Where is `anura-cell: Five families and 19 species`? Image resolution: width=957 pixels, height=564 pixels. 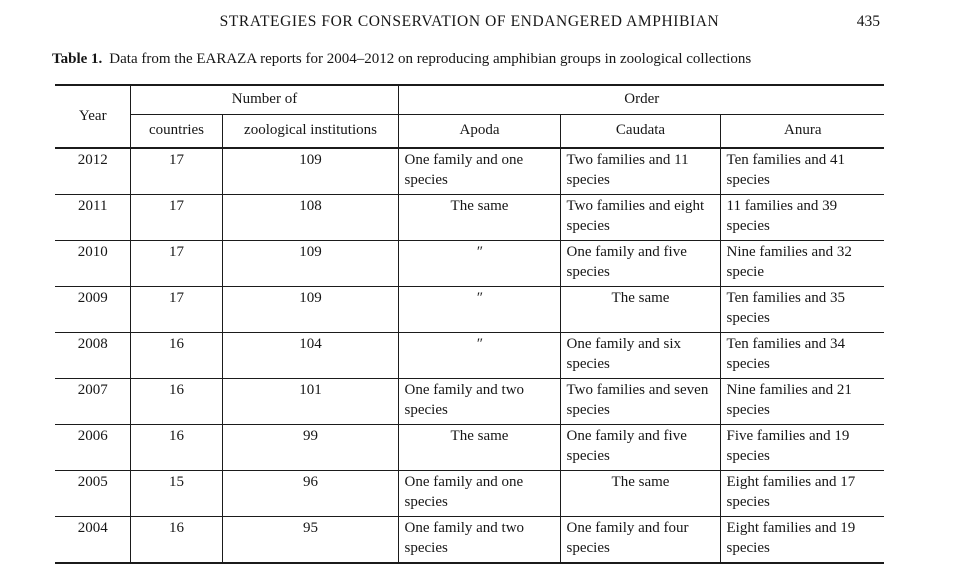
anura-cell: Five families and 19 species is located at coordinates (802, 447).